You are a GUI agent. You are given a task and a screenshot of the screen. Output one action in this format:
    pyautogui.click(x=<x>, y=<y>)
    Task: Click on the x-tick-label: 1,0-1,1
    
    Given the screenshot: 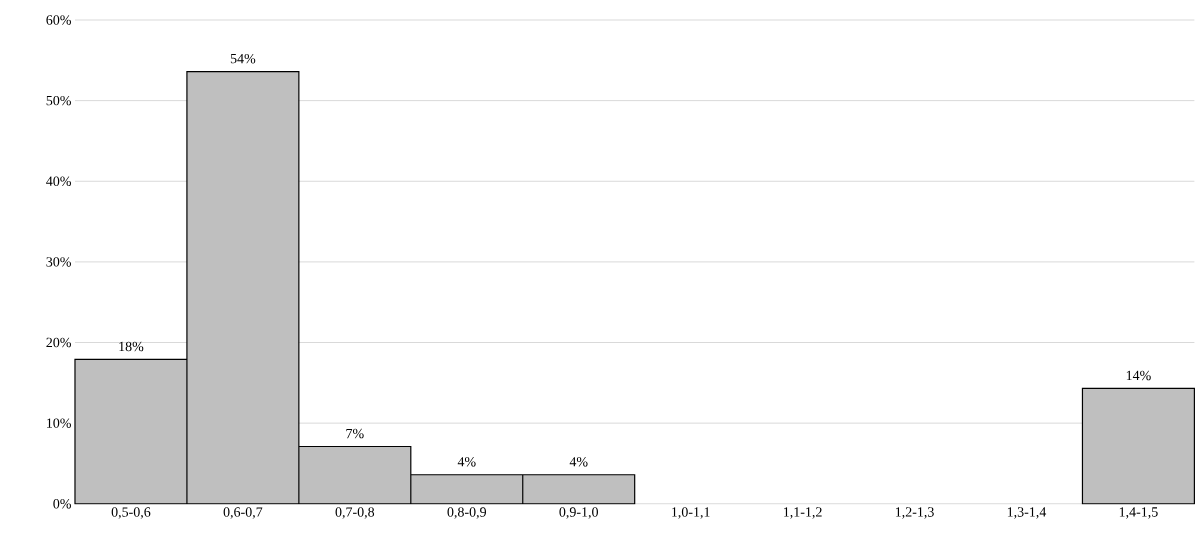 What is the action you would take?
    pyautogui.click(x=691, y=513)
    